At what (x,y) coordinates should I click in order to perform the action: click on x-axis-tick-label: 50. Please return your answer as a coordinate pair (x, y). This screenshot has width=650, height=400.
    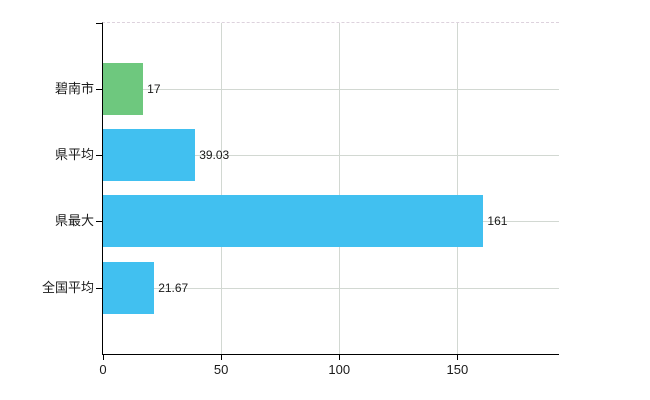
    Looking at the image, I should click on (221, 369).